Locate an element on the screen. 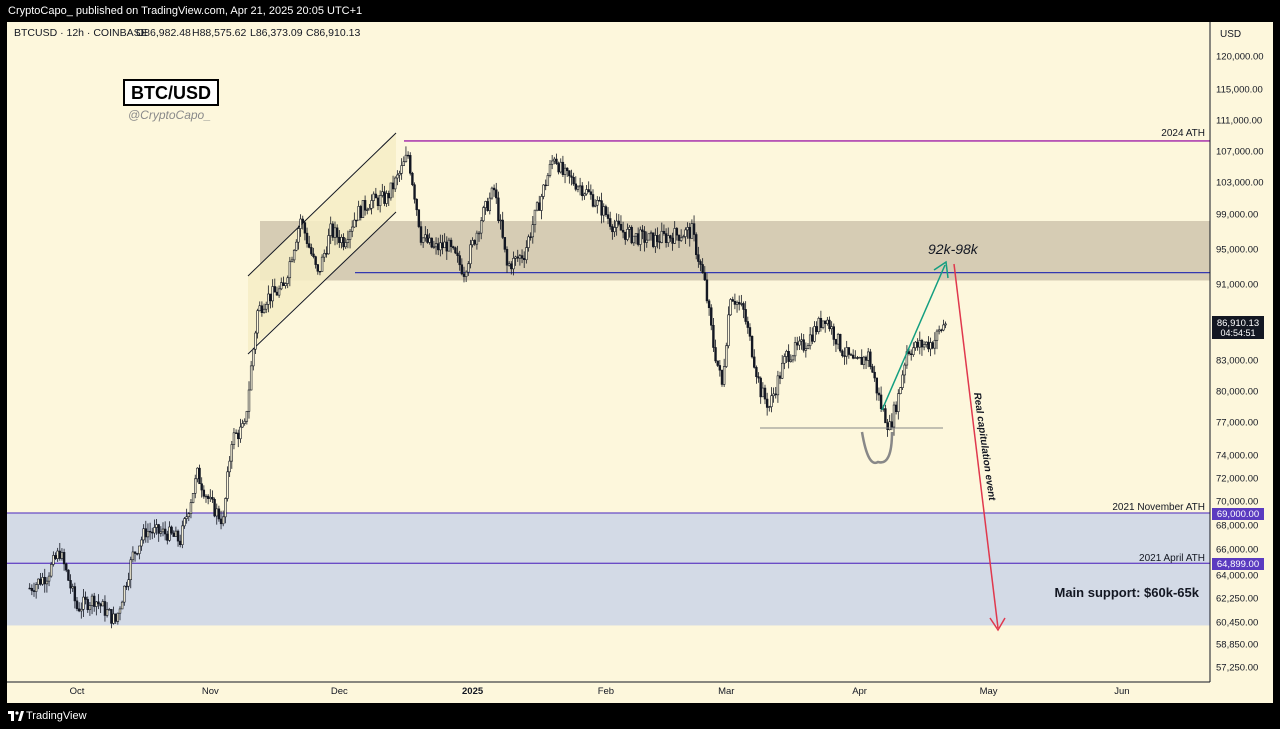 Image resolution: width=1280 pixels, height=729 pixels. label-2024-ath: 2024 ATH is located at coordinates (1183, 133).